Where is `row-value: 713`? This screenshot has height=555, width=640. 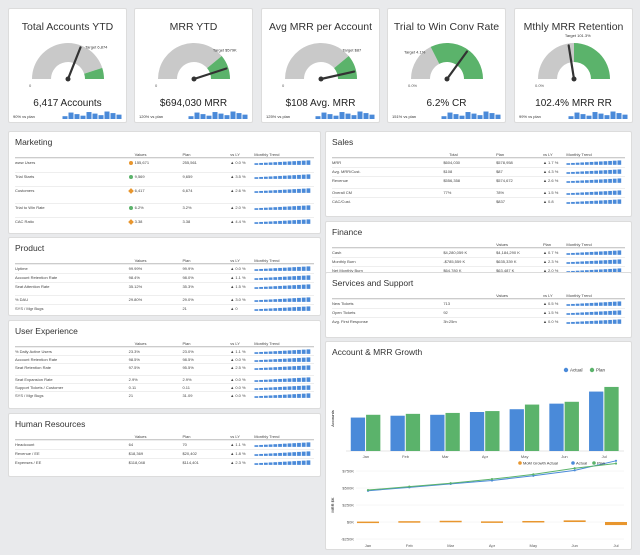
row-value: 713 is located at coordinates (447, 303).